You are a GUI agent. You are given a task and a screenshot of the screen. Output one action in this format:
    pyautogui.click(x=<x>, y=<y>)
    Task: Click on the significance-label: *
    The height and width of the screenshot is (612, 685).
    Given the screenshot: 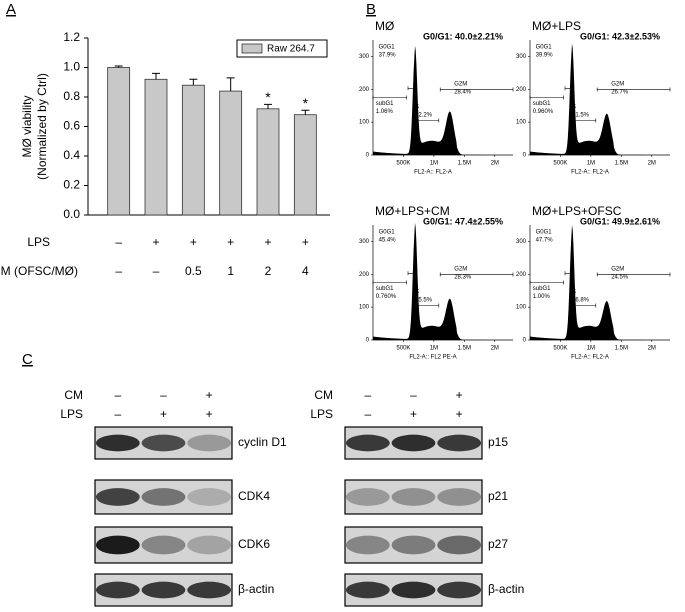 What is the action you would take?
    pyautogui.click(x=306, y=103)
    